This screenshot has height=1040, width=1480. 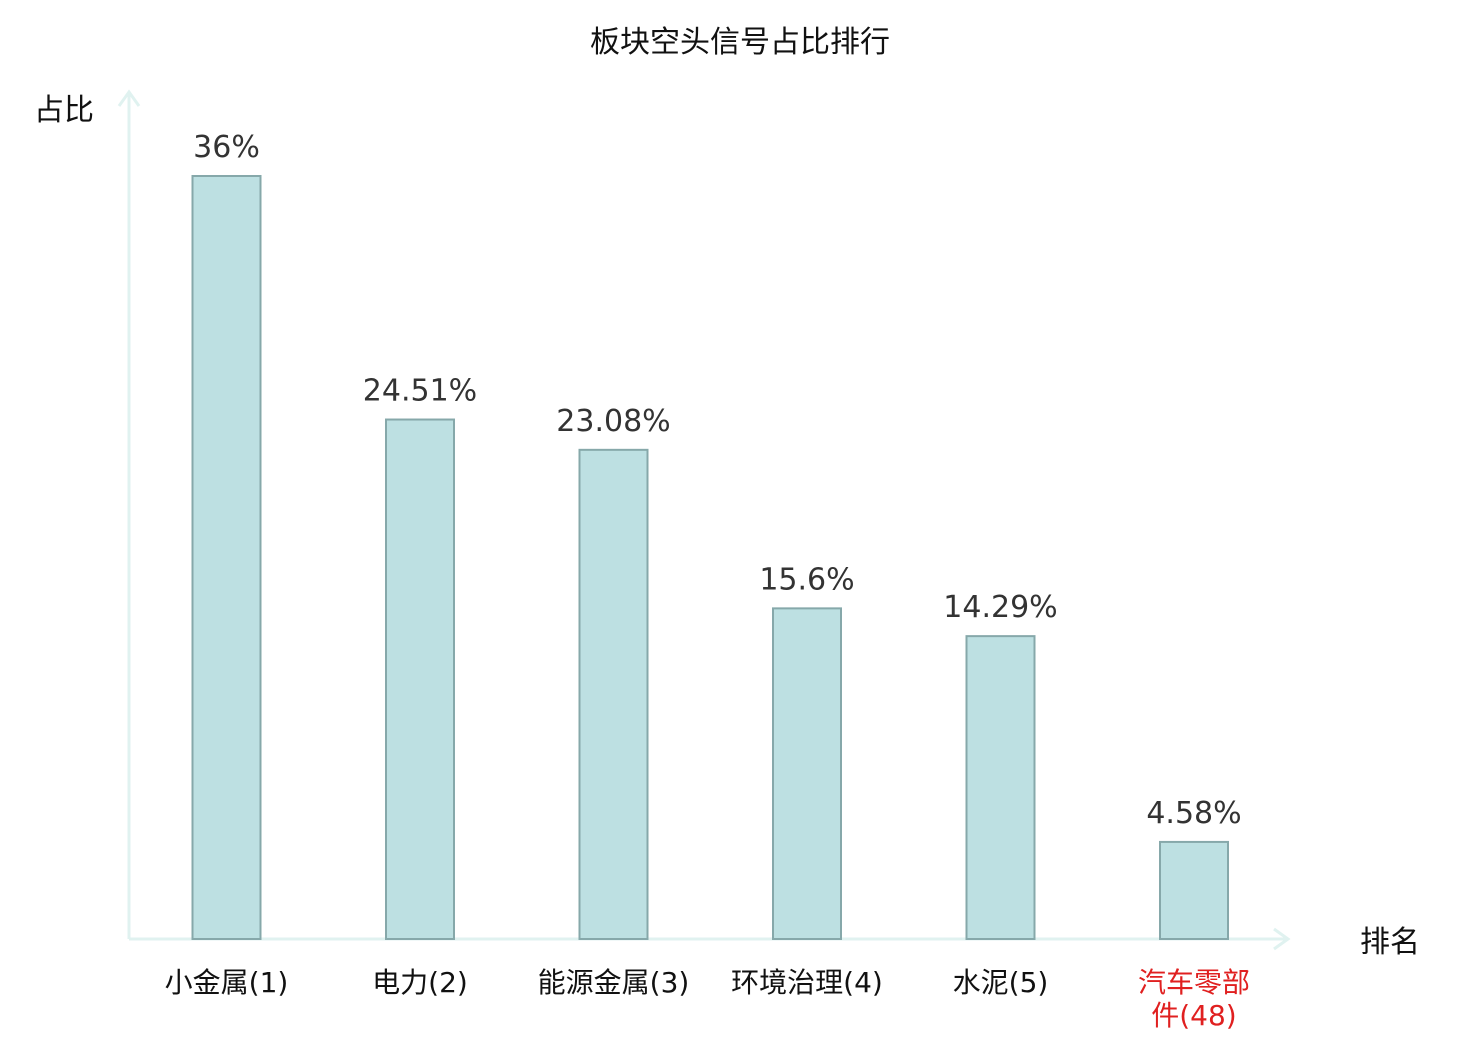 What do you see at coordinates (1000, 607) in the screenshot?
I see `value-label: 14.29%` at bounding box center [1000, 607].